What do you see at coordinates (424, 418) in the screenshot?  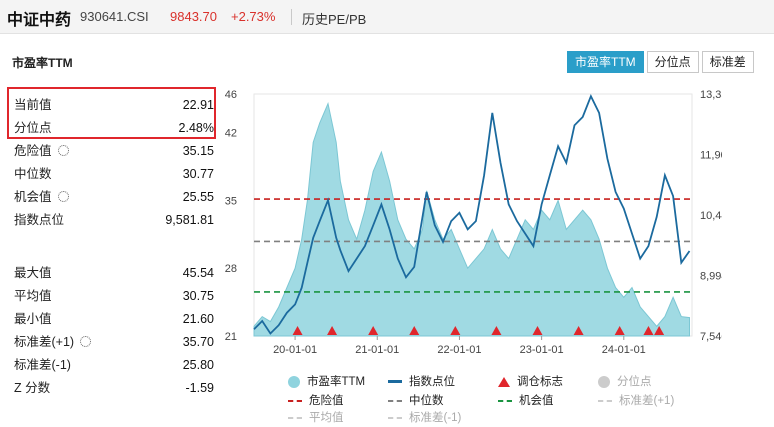 I see `legend-std-minus: 标准差(-1)` at bounding box center [424, 418].